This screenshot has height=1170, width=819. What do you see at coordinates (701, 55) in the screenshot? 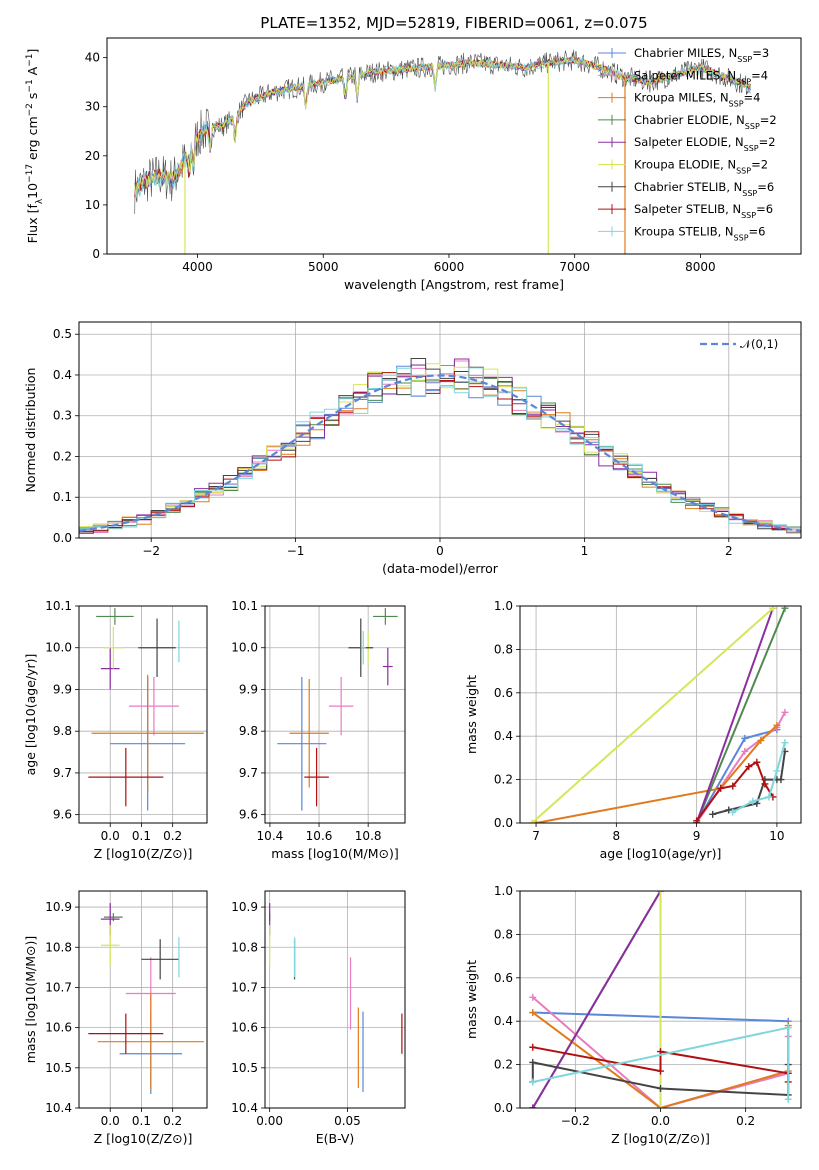
I see `legend-label: Chabrier MILES, NSSP=3` at bounding box center [701, 55].